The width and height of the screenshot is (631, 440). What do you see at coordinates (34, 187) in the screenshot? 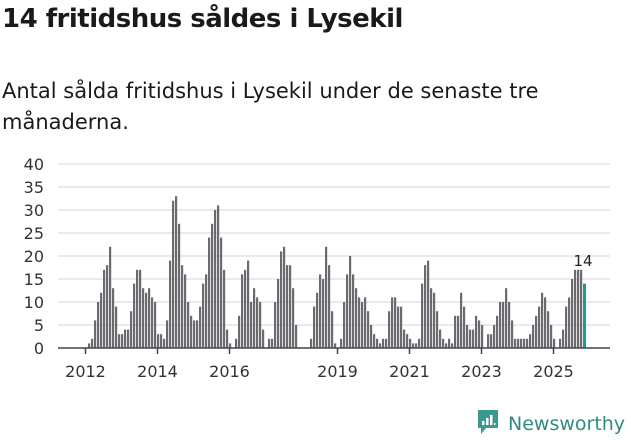
I see `y-tick-label: 35` at bounding box center [34, 187].